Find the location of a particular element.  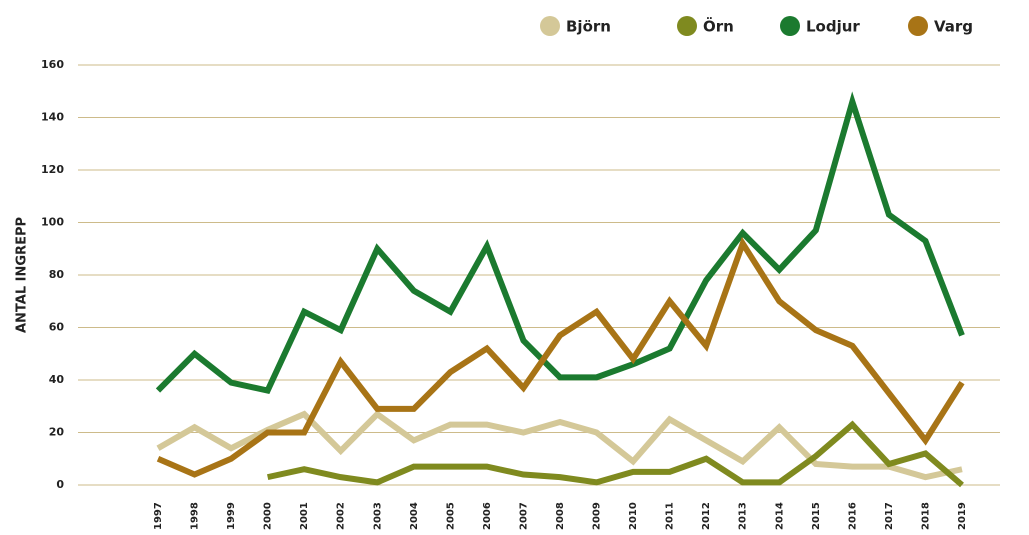

x-tick-label: 2019 is located at coordinates (962, 516).